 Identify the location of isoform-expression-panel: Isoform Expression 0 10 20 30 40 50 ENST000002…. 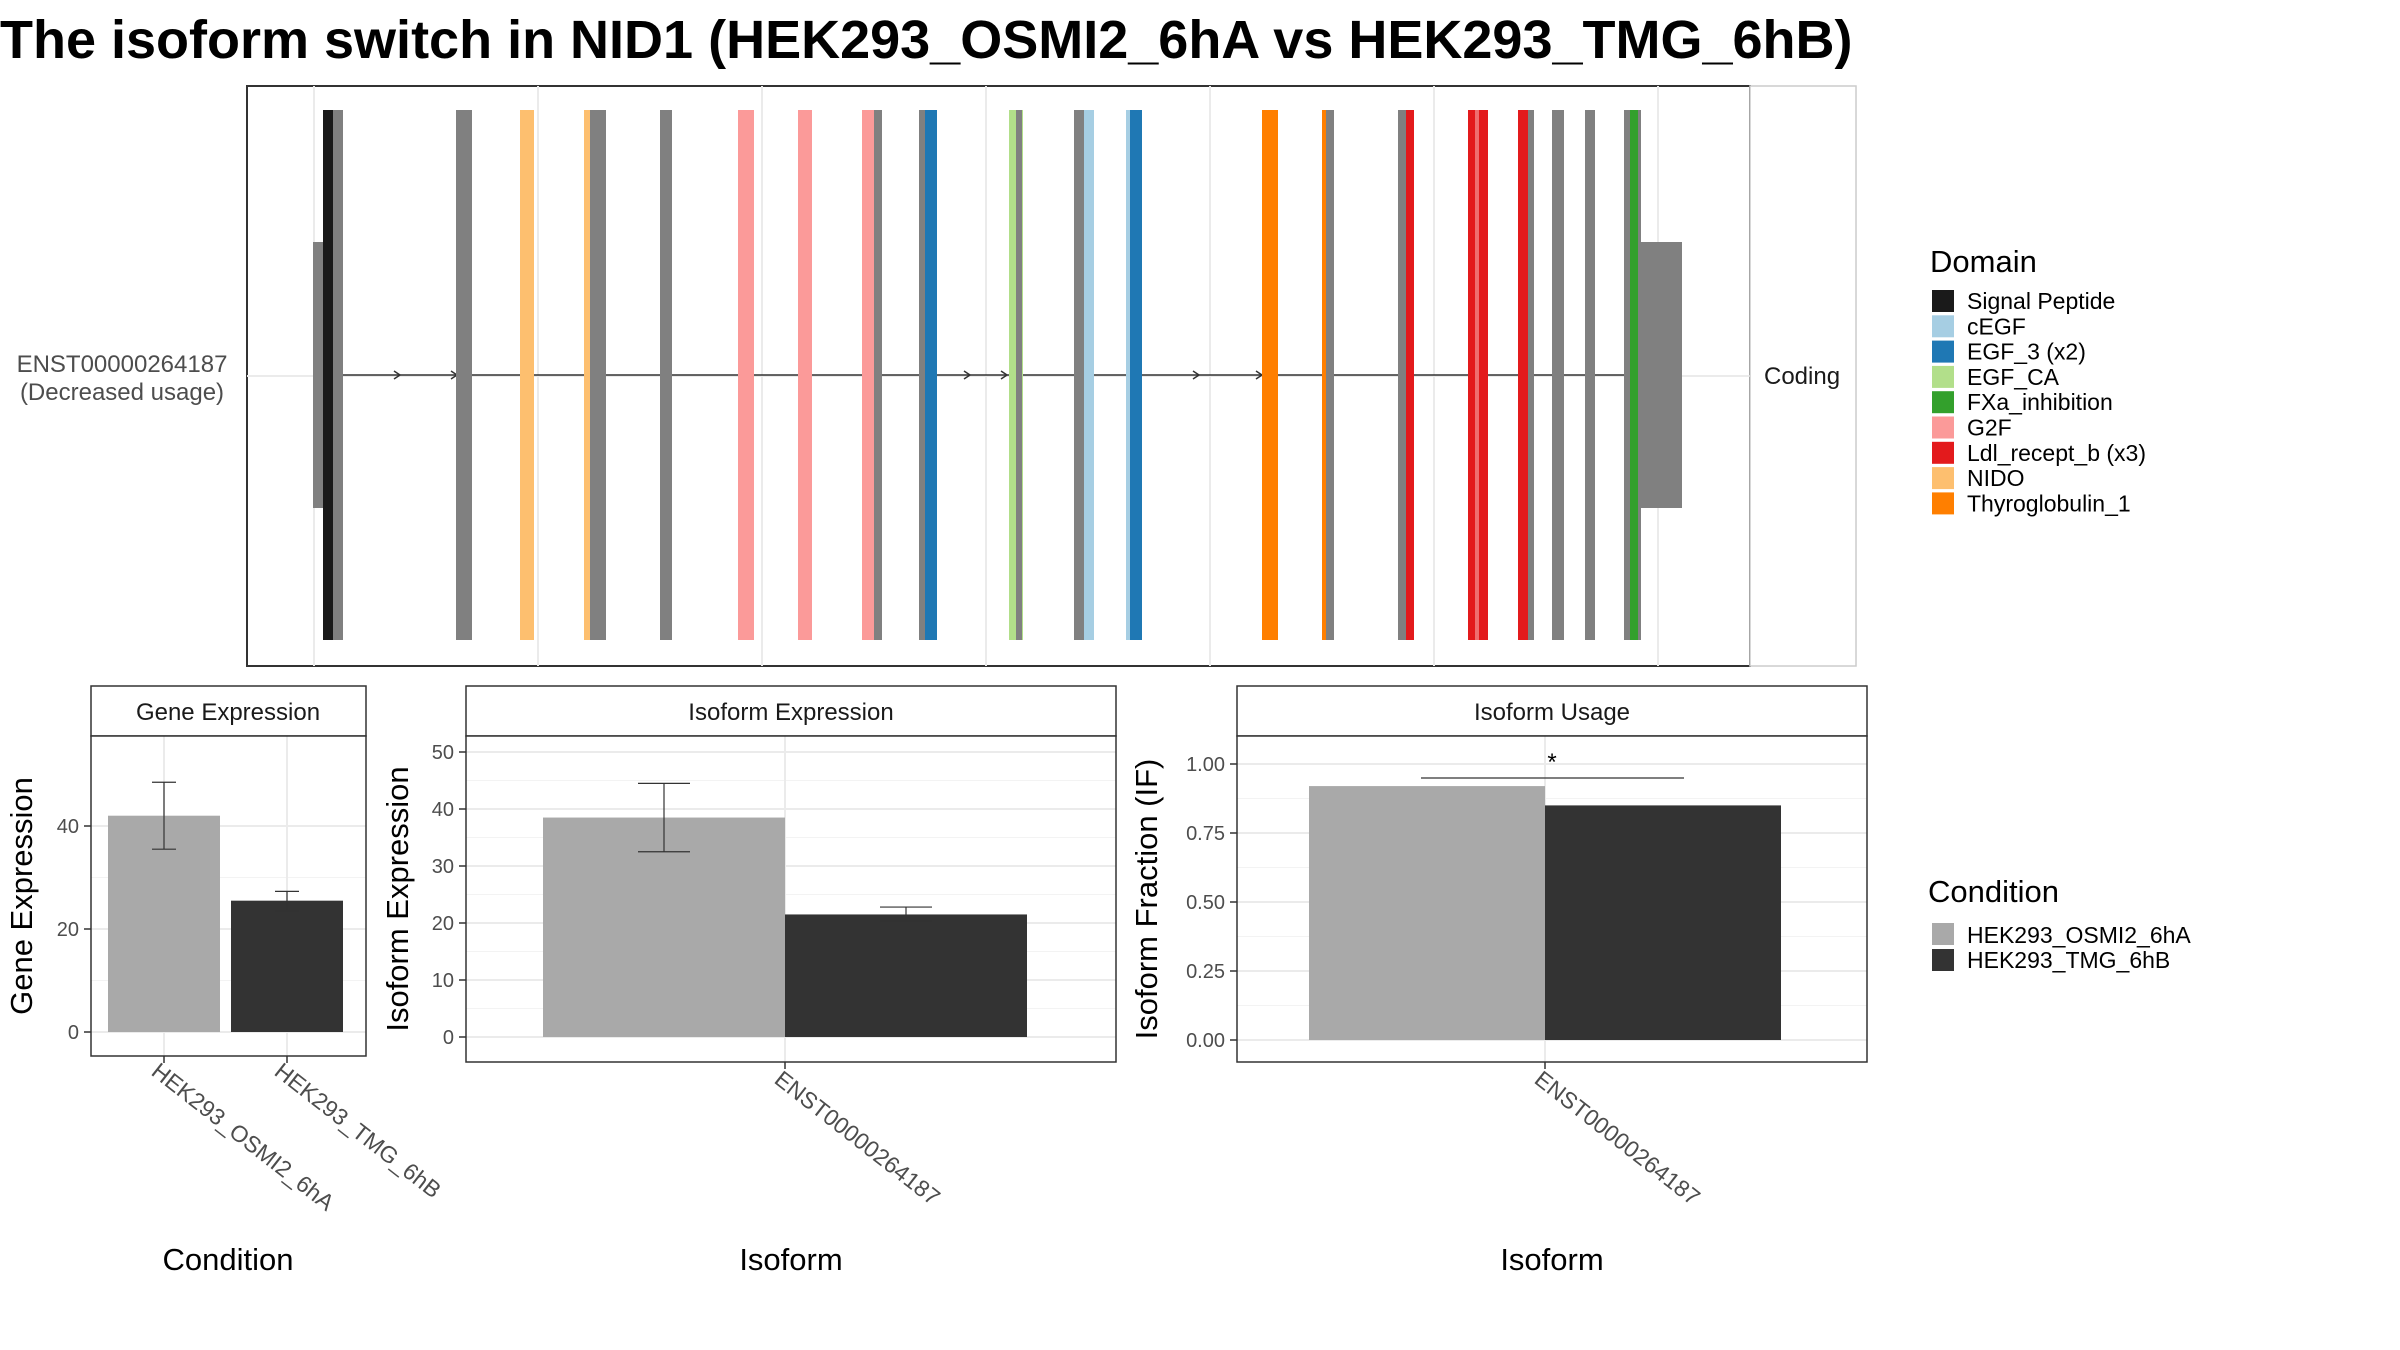
(748, 981).